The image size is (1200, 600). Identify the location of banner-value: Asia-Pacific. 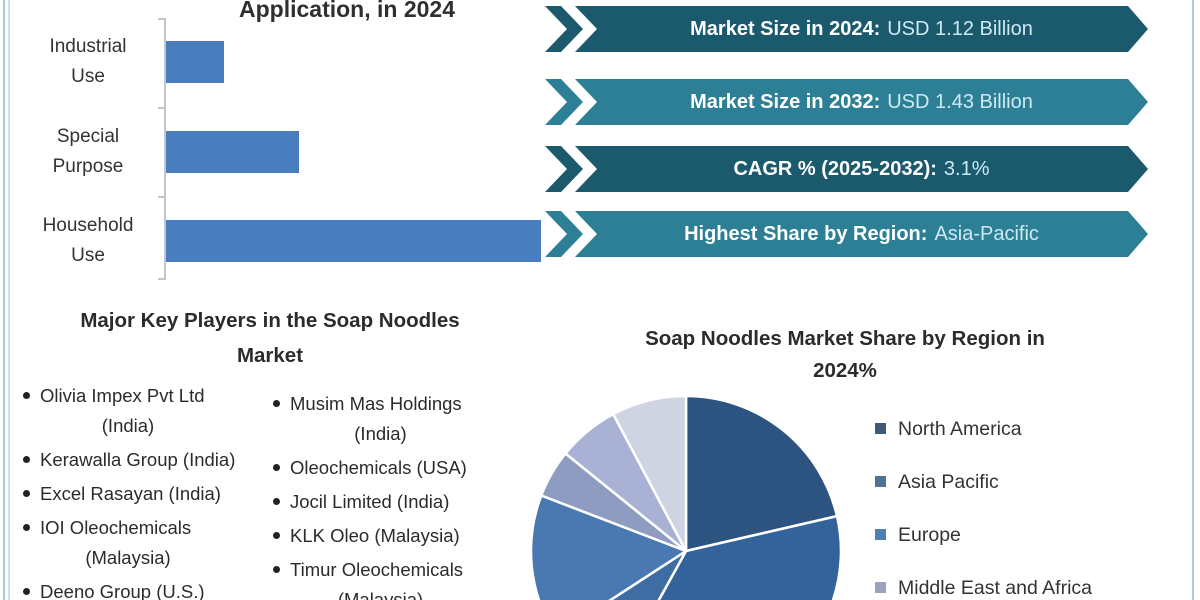
(986, 233).